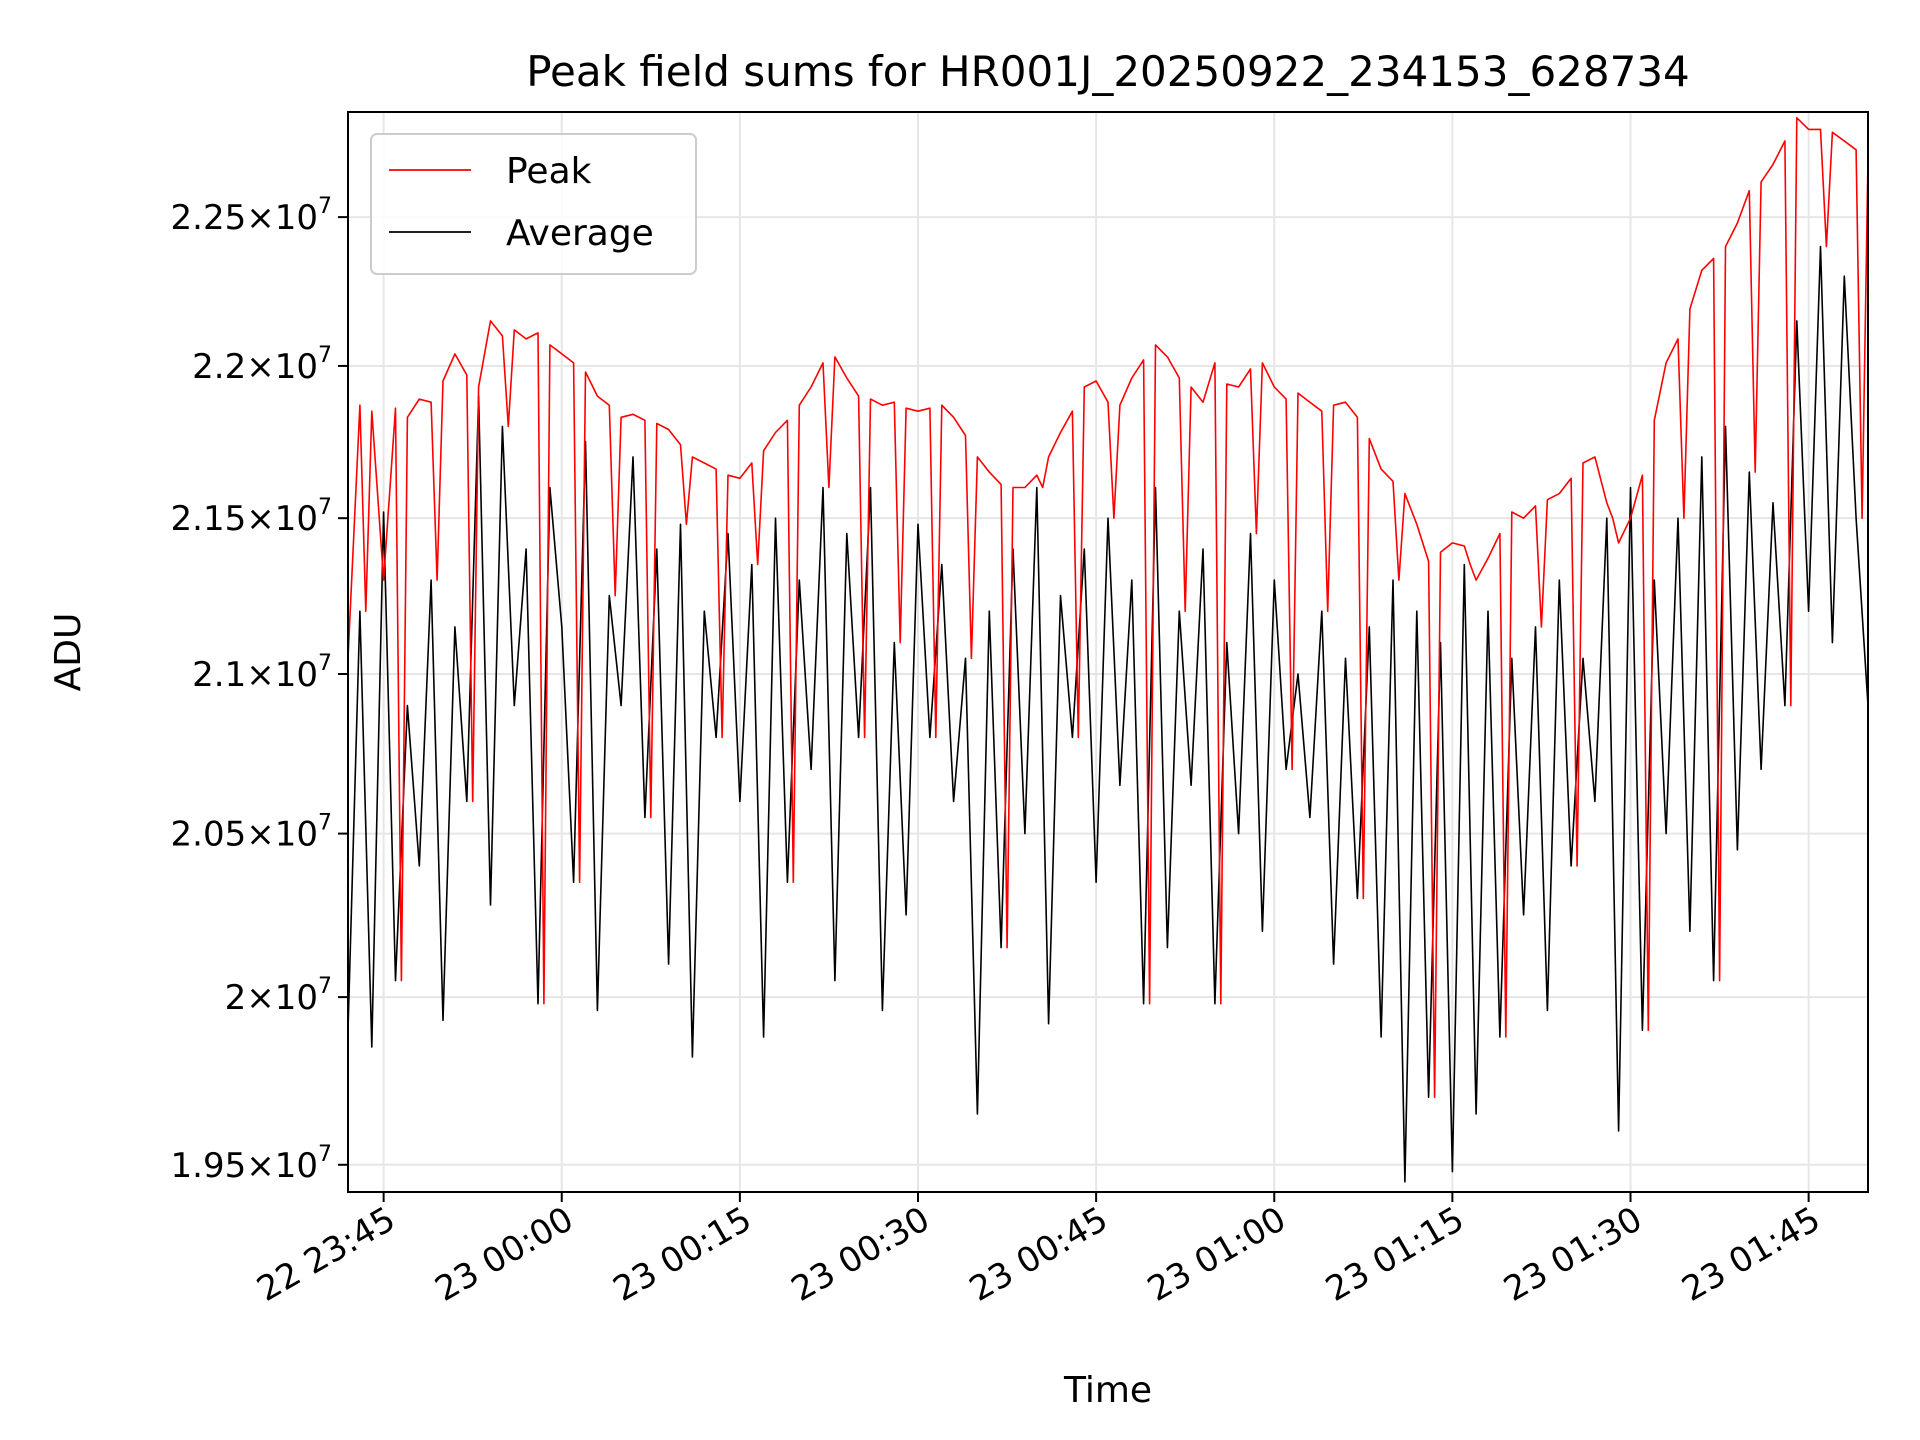 The image size is (1920, 1440). Describe the element at coordinates (580, 233) in the screenshot. I see `legend-average-label: Average` at that location.